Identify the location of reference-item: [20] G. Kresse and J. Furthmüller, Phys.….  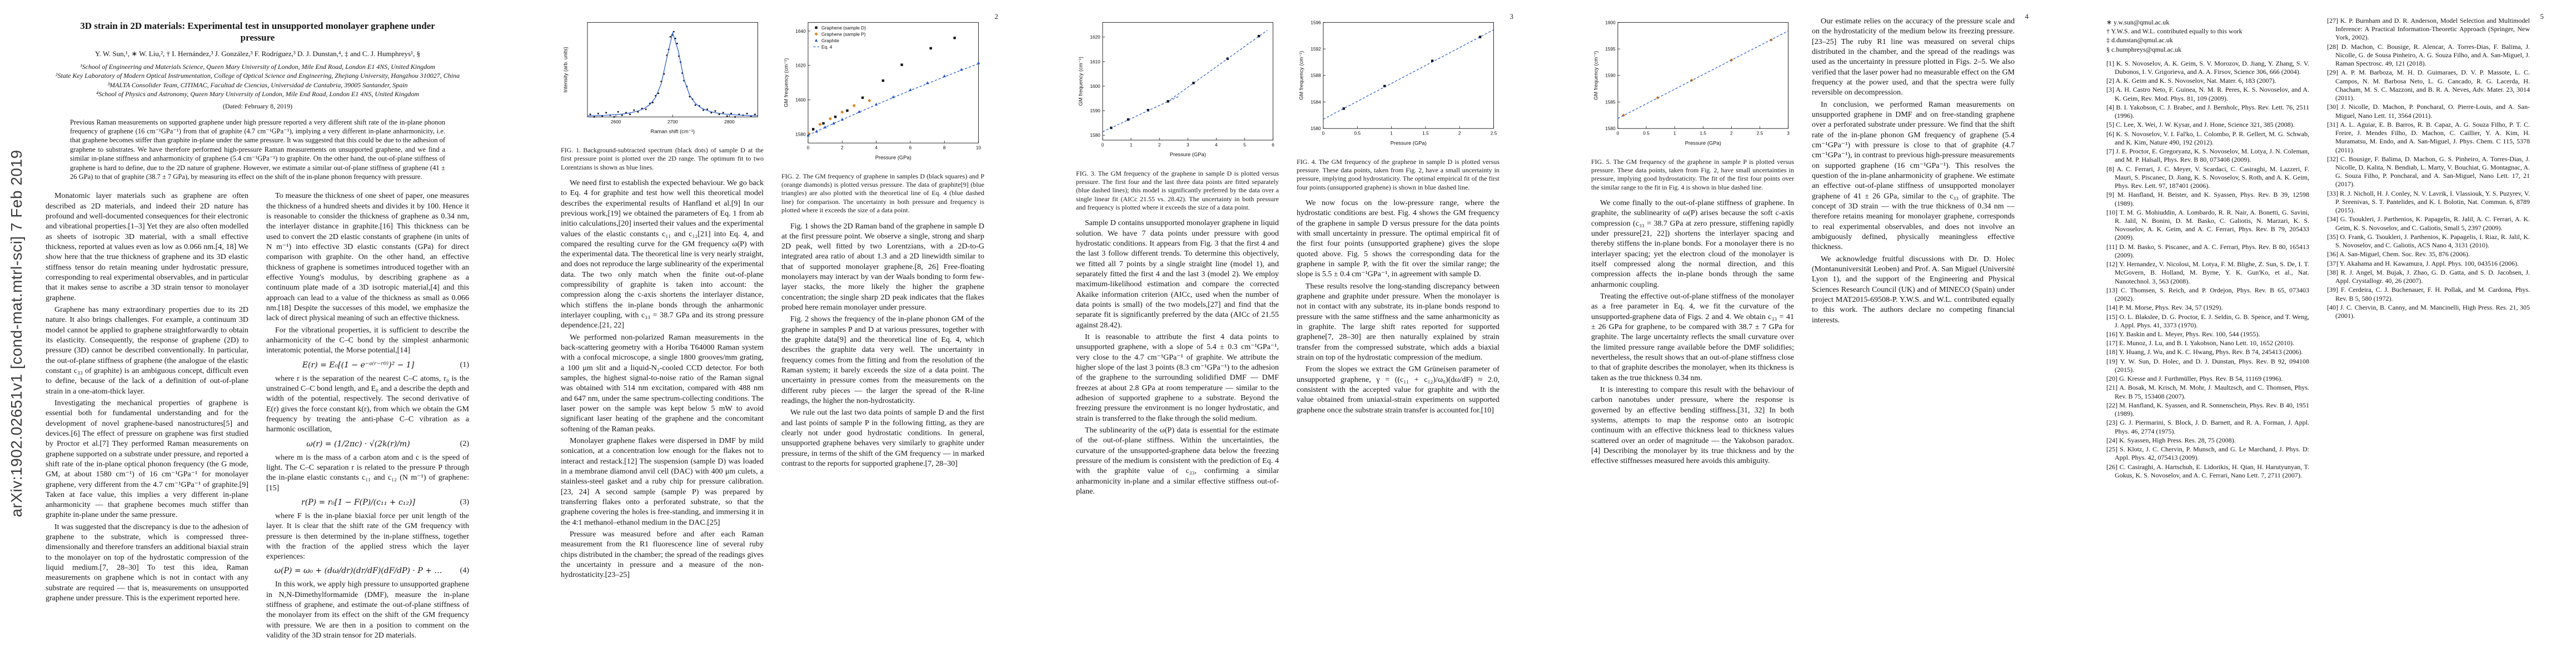
(2194, 379).